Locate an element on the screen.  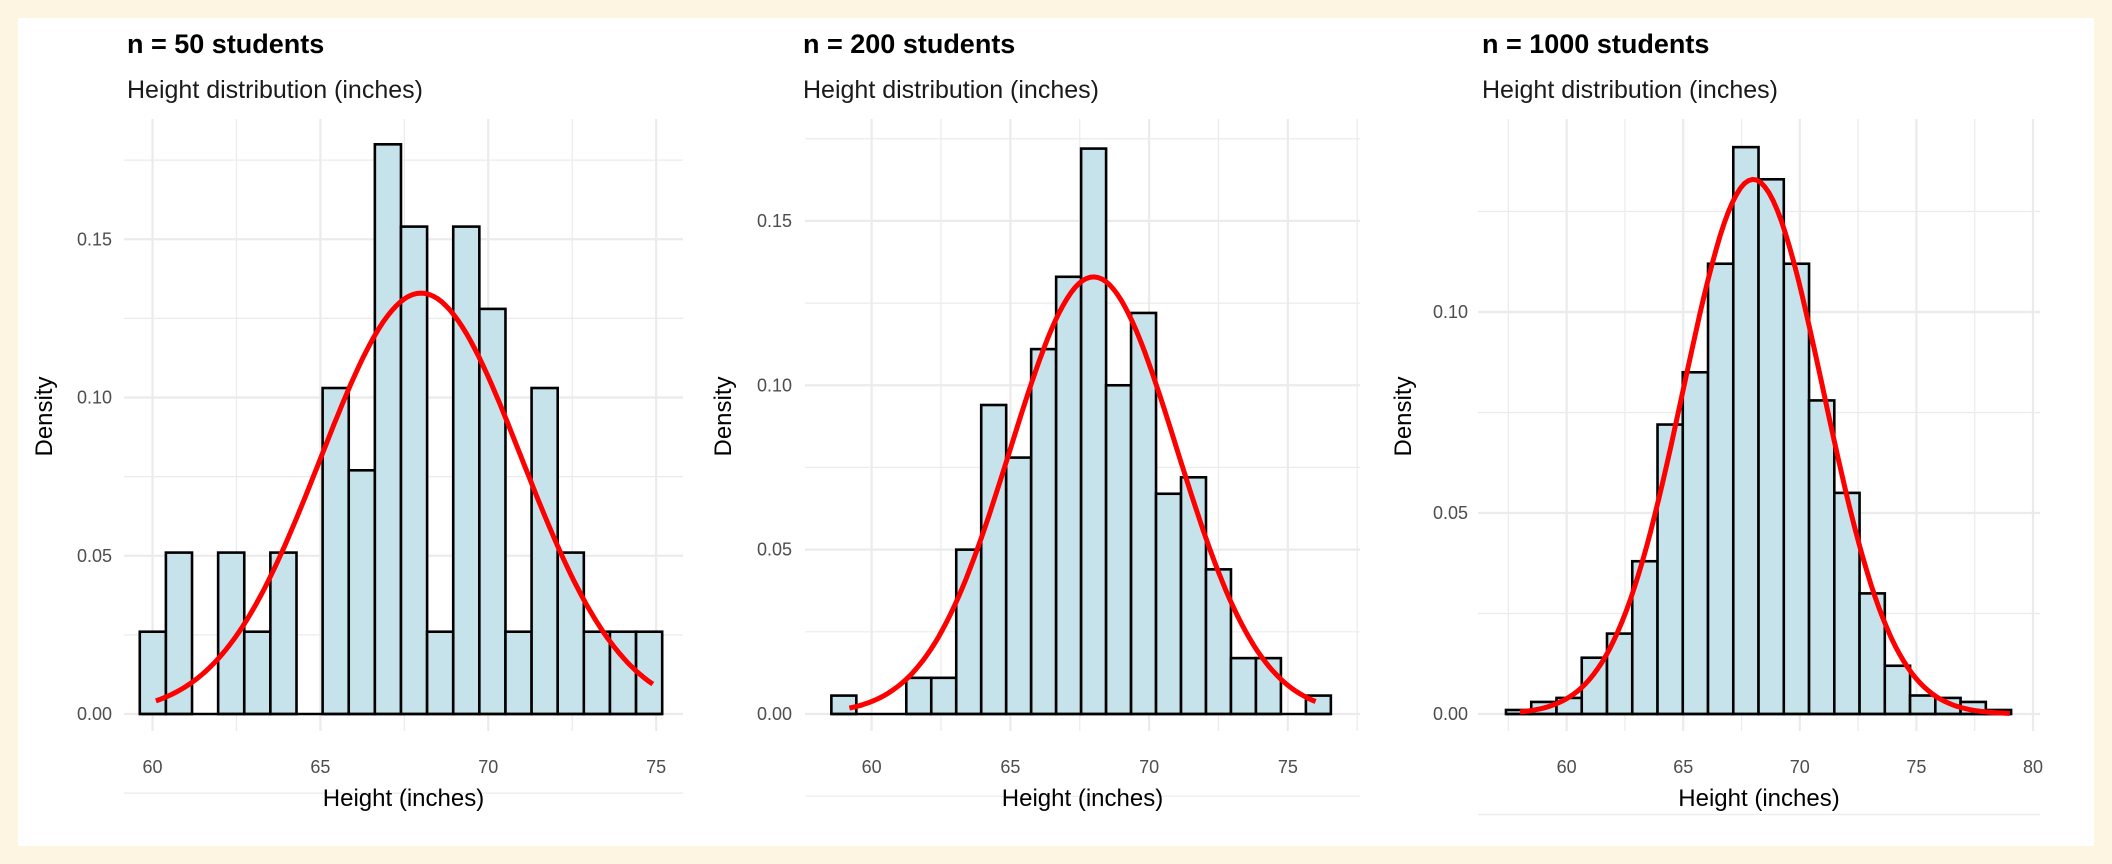
panel-title: n = 200 students is located at coordinates (909, 44).